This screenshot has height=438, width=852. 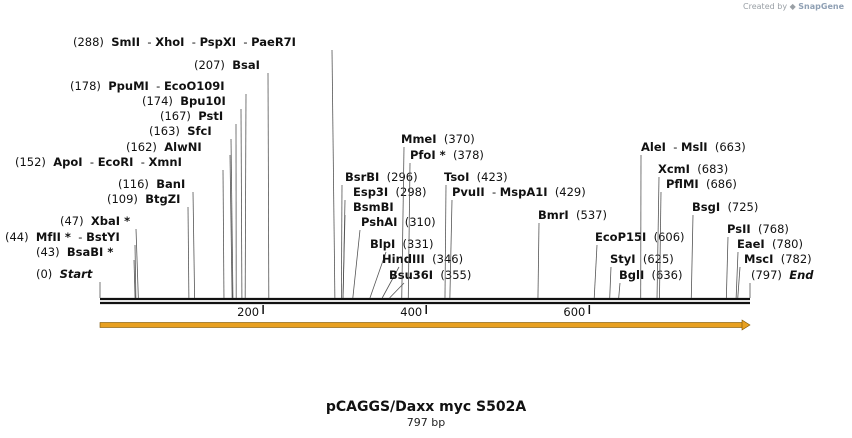 I want to click on feature-arrow-body, so click(x=421, y=325).